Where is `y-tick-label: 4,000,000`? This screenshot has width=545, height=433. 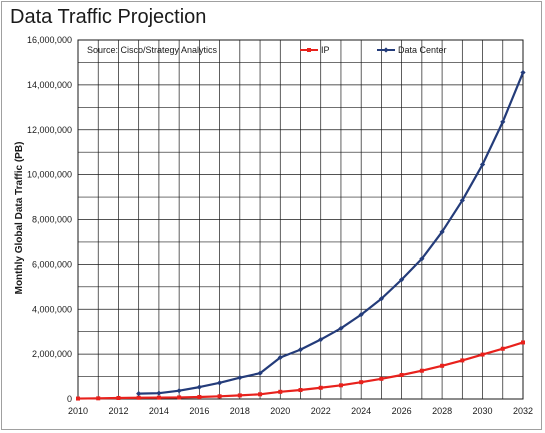
y-tick-label: 4,000,000 is located at coordinates (52, 309).